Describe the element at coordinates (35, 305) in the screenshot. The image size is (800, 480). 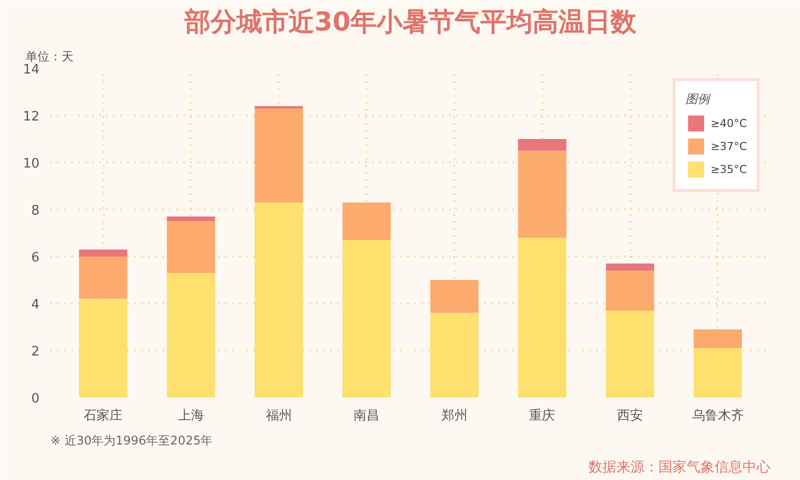
I see `y-tick-label: 4` at that location.